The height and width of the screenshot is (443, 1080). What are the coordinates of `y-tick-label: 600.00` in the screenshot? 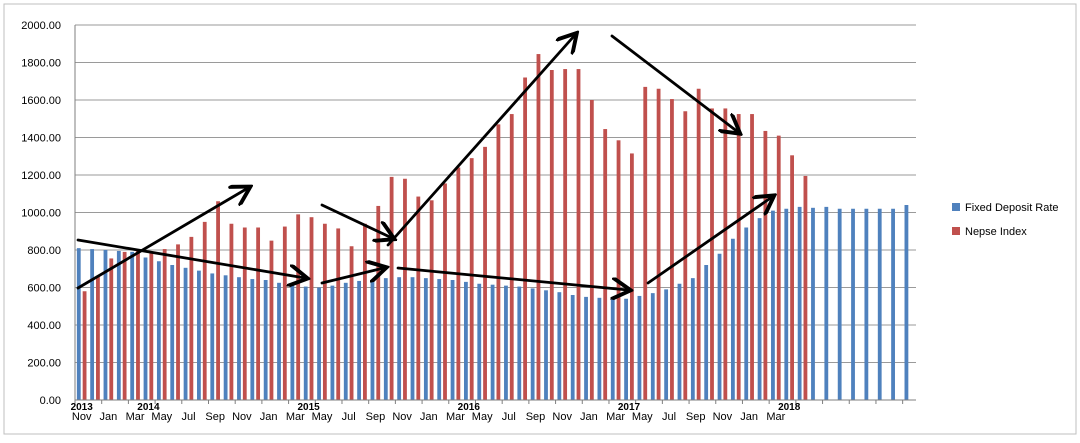 It's located at (44, 289).